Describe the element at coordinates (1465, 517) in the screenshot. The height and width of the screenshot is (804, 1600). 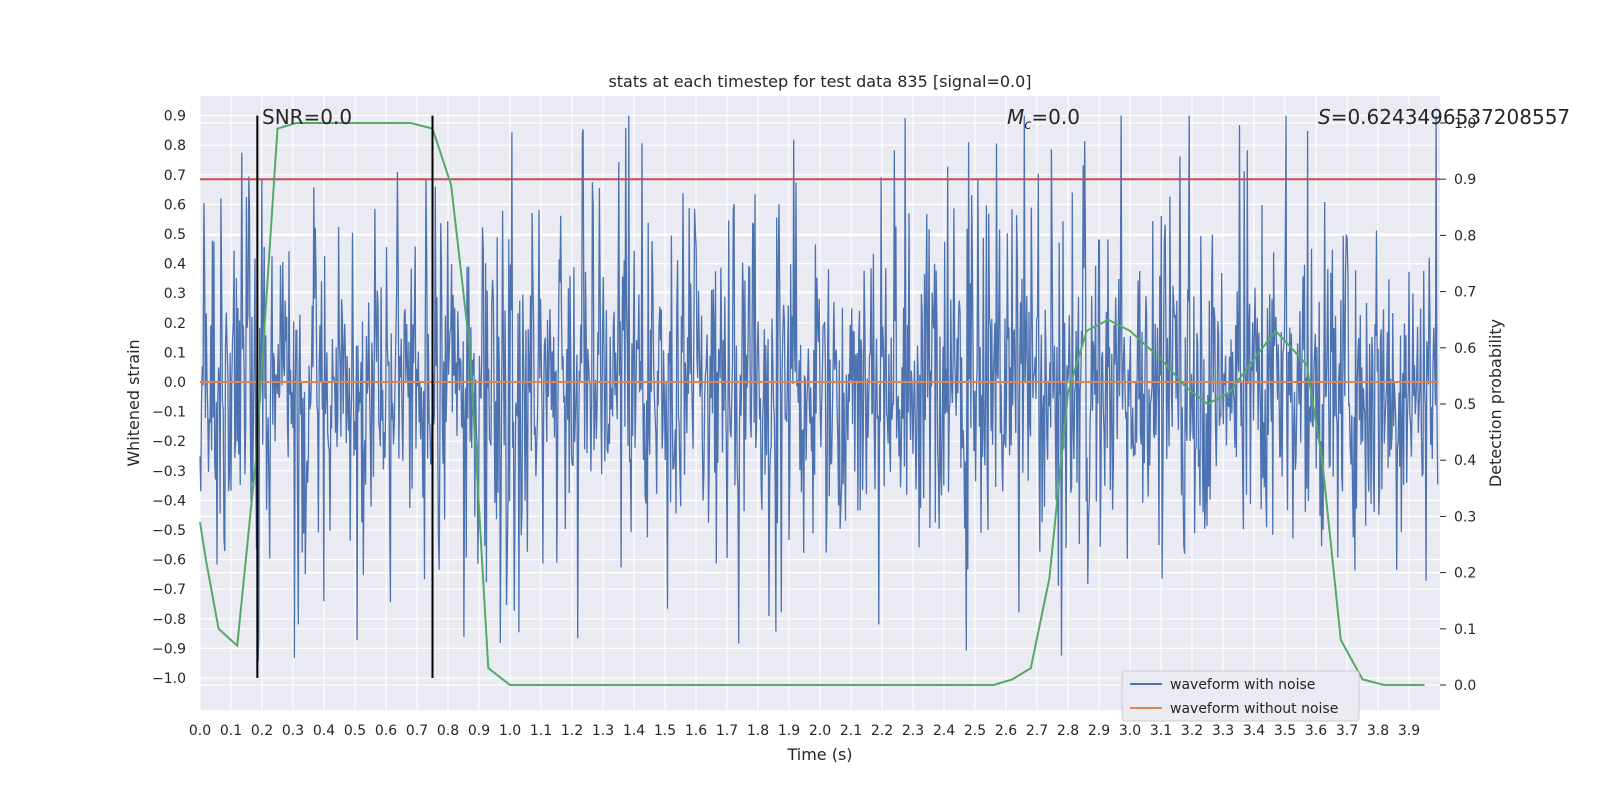
I see `y-tick-label-right: 0.3` at that location.